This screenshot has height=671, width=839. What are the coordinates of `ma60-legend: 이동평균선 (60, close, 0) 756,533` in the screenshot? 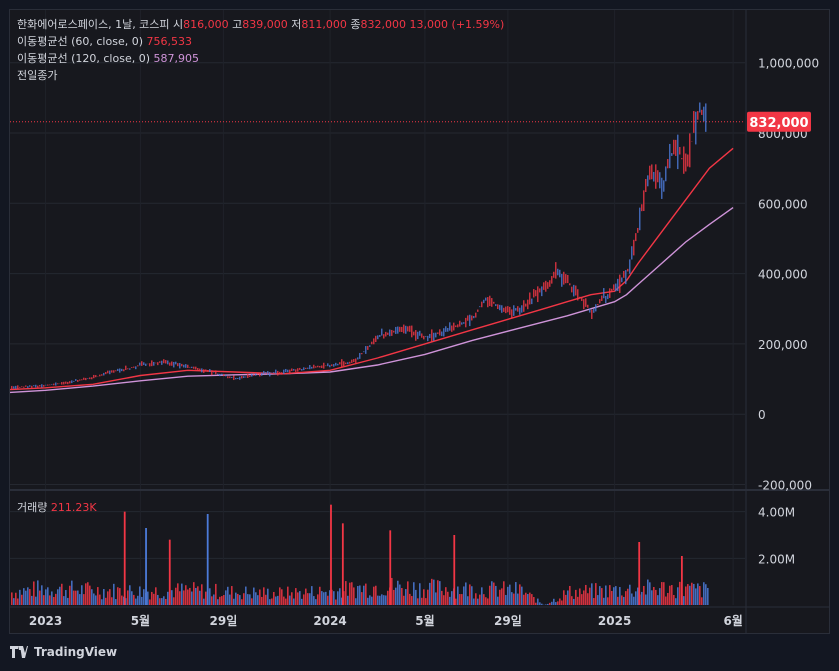 It's located at (104, 42).